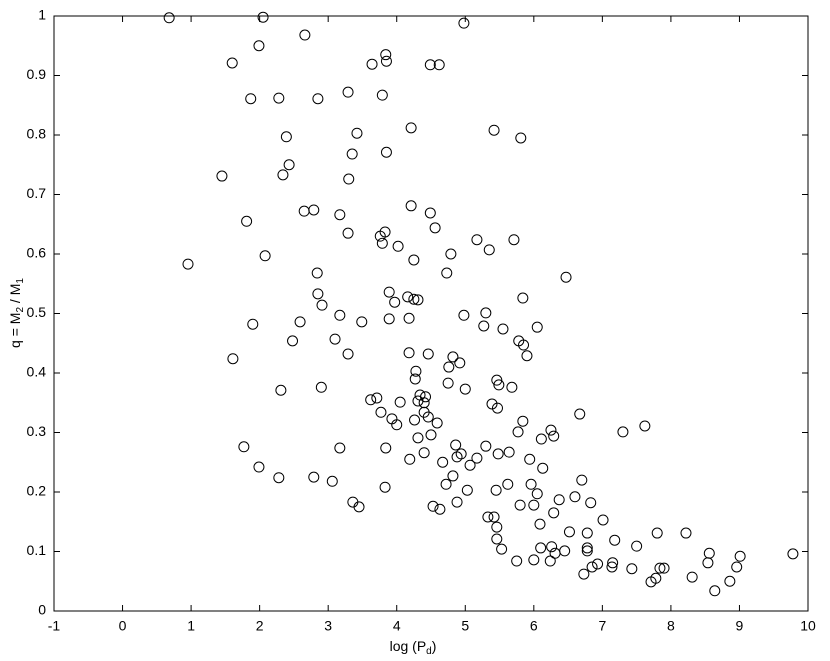  Describe the element at coordinates (15, 330) in the screenshot. I see `y-label-text: q = M` at that location.